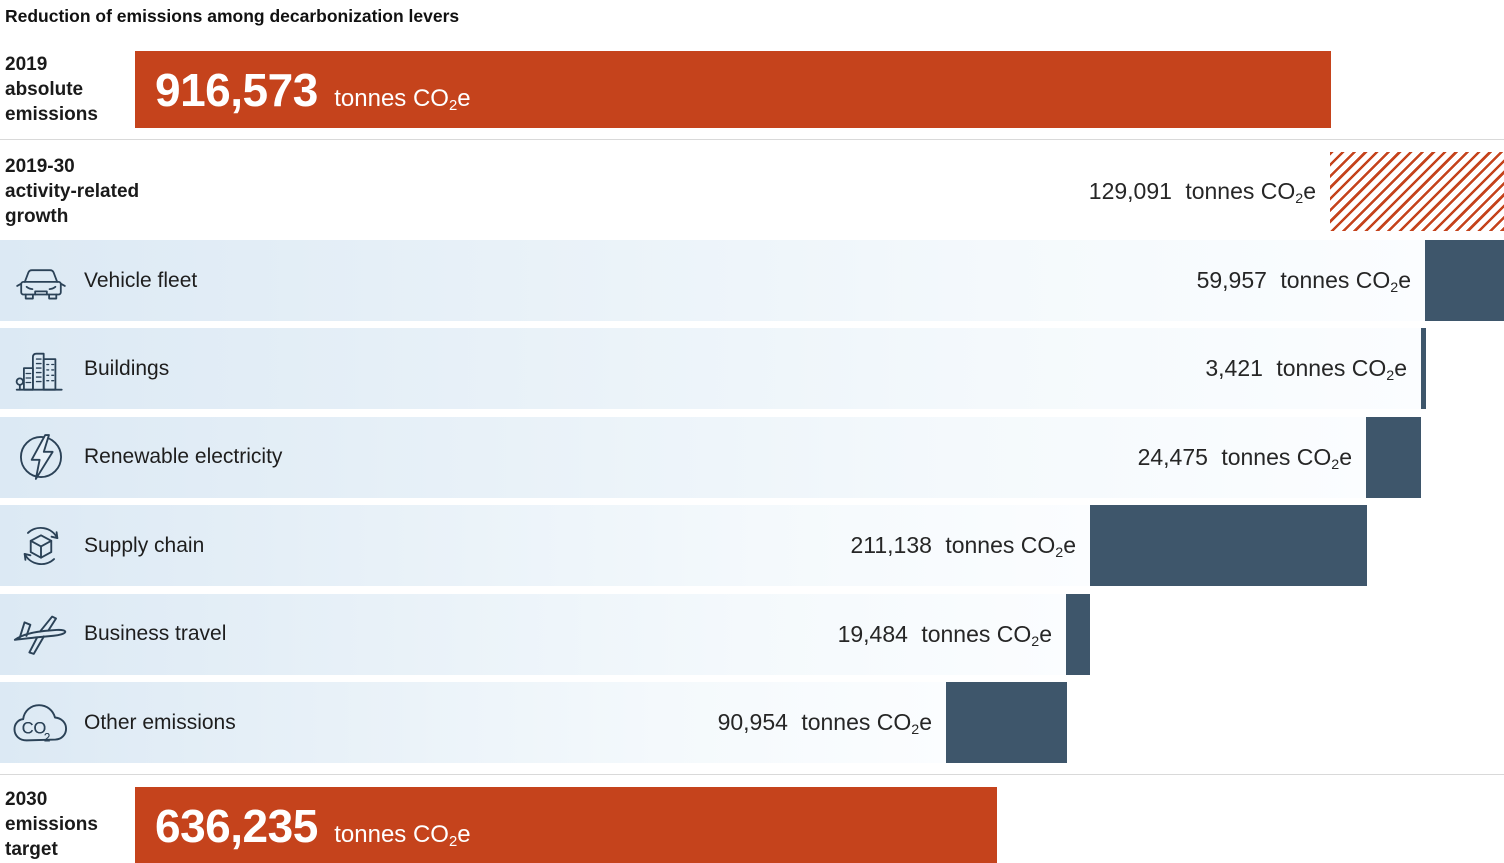  What do you see at coordinates (41, 634) in the screenshot?
I see `plane-icon` at bounding box center [41, 634].